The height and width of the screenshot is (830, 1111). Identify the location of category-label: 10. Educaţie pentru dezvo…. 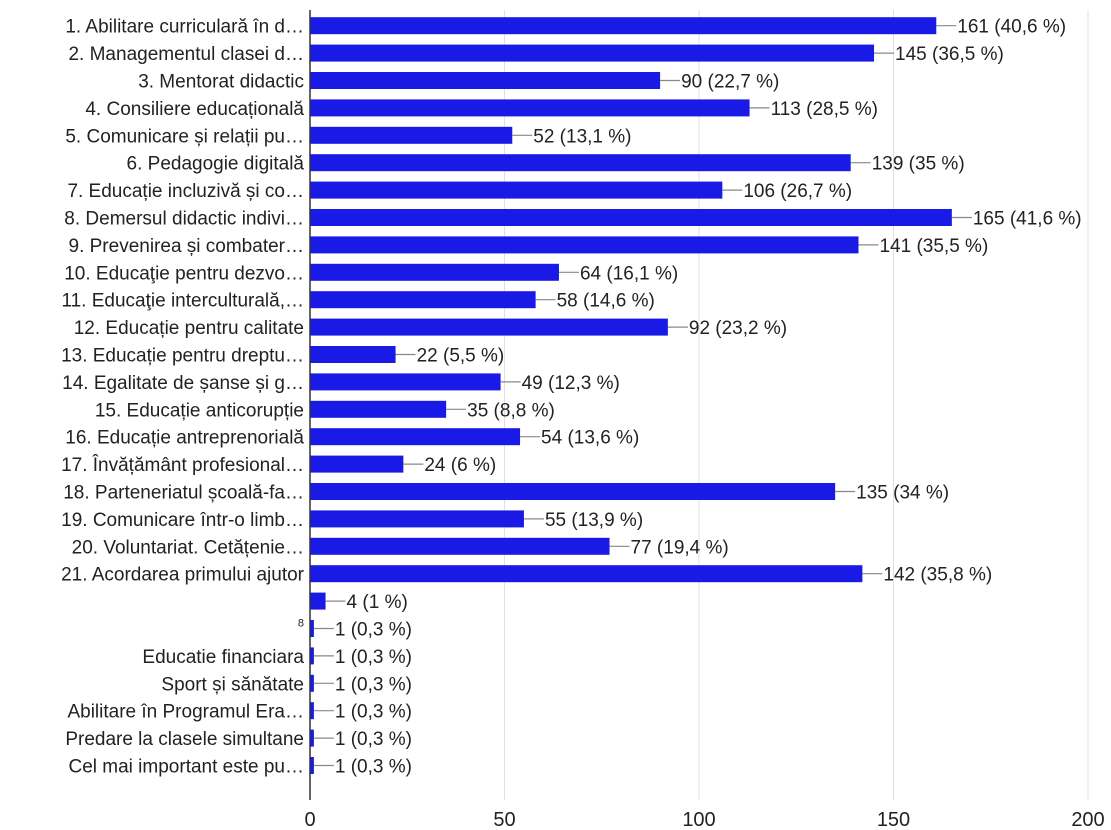
(184, 273).